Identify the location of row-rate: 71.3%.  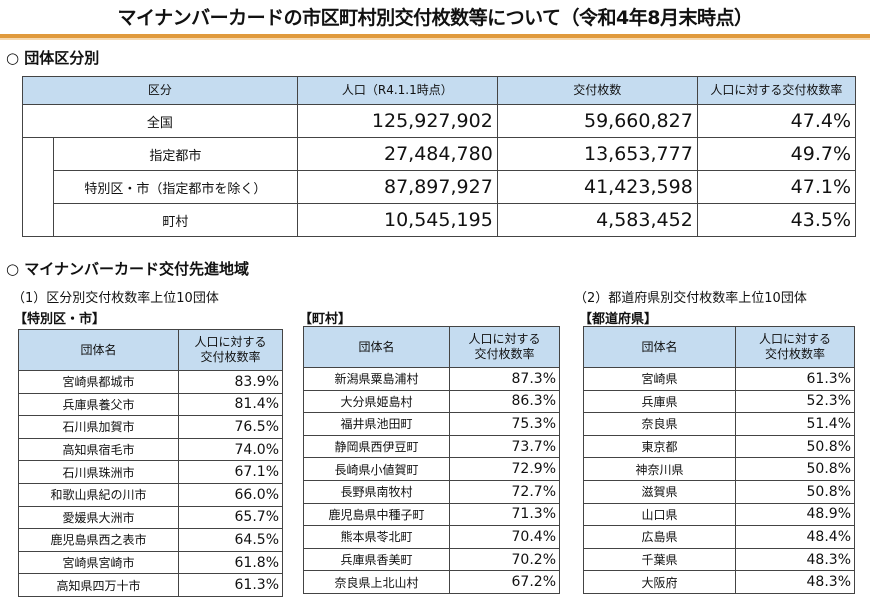
(504, 514).